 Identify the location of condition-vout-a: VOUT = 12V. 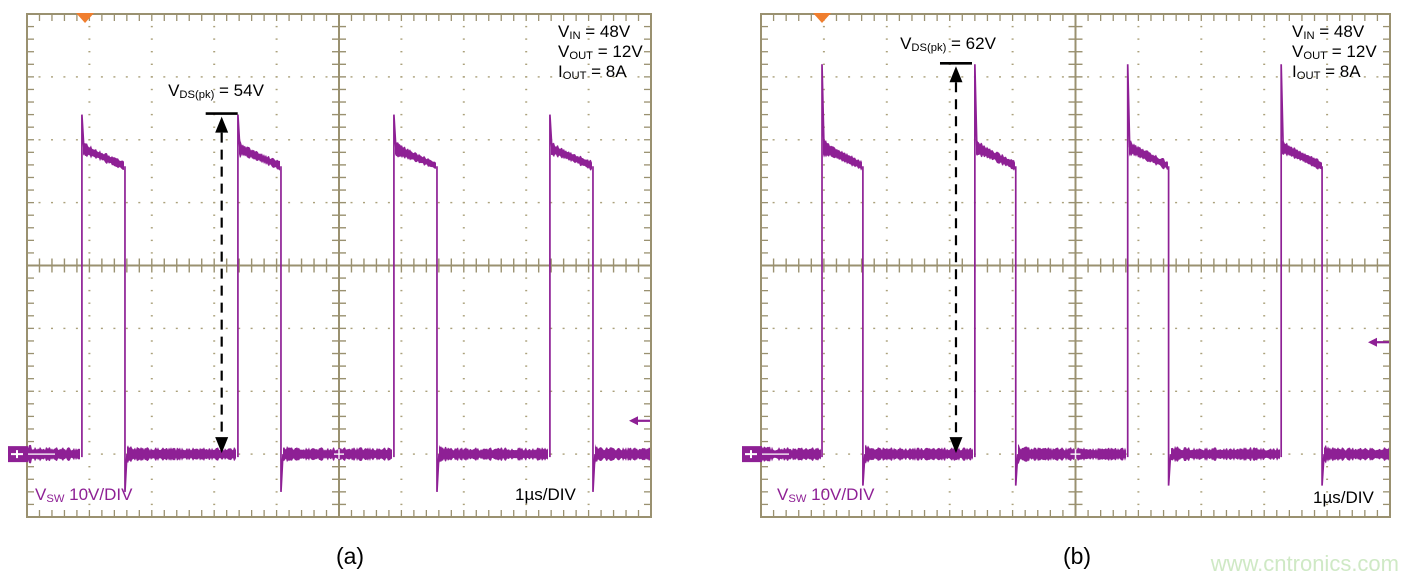
(600, 52).